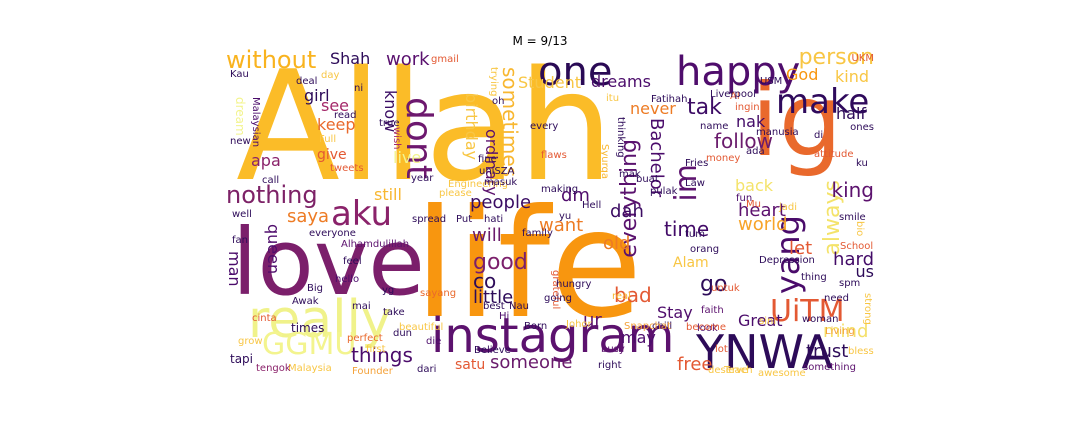  Describe the element at coordinates (852, 76) in the screenshot. I see `cloud-word: kind` at that location.